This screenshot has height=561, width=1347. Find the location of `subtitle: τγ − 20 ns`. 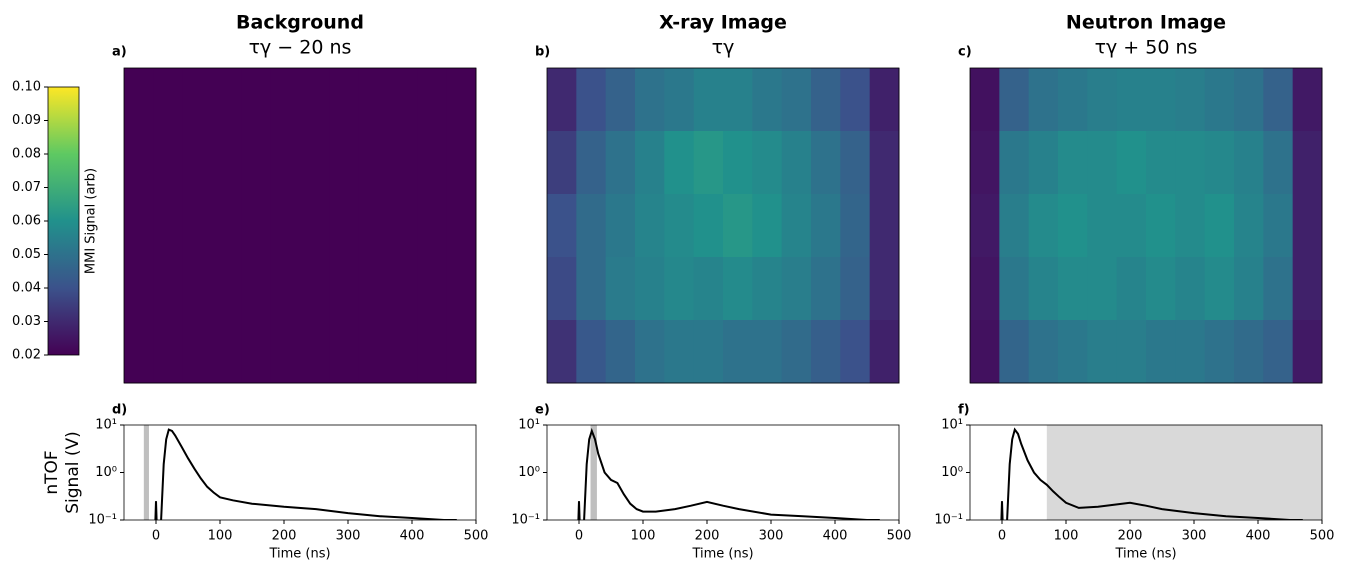

subtitle: τγ − 20 ns is located at coordinates (300, 48).